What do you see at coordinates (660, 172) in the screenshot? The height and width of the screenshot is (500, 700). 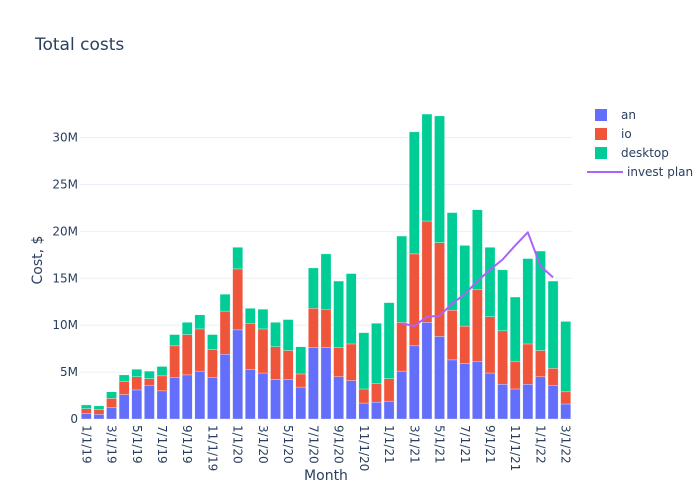 I see `legend-label: invest plan` at bounding box center [660, 172].